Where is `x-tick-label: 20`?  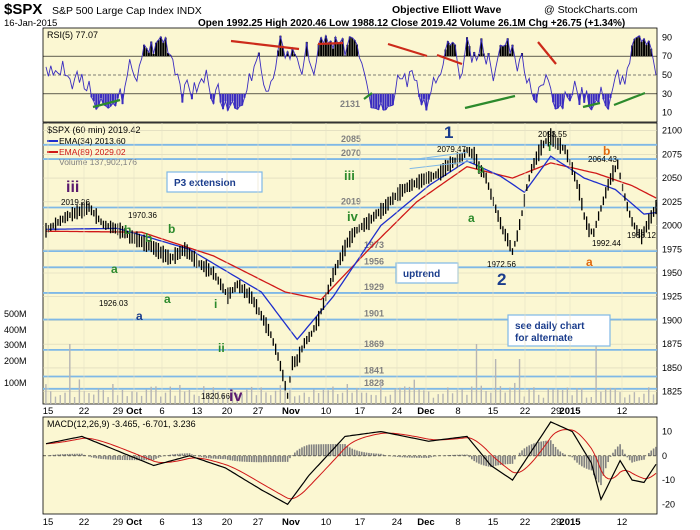 x-tick-label: 20 is located at coordinates (227, 411).